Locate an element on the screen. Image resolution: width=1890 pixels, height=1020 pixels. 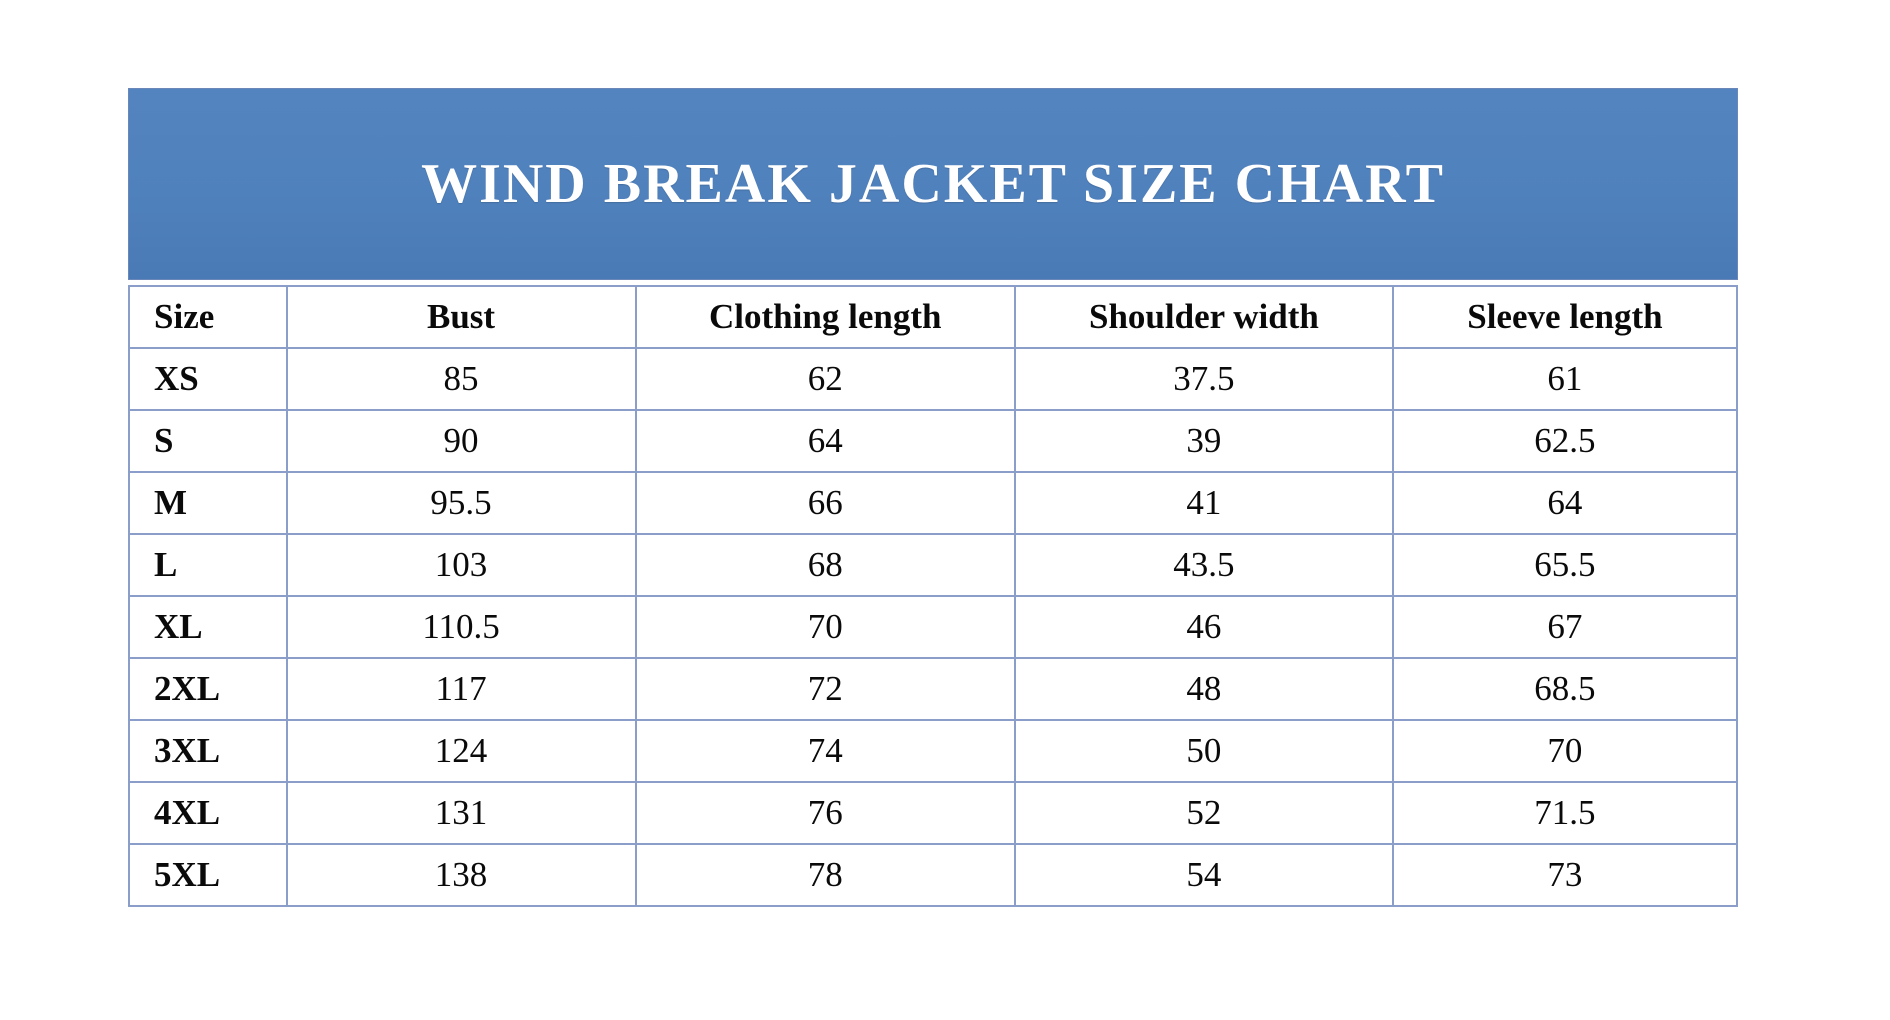
value-cell: 95.5 is located at coordinates (461, 503).